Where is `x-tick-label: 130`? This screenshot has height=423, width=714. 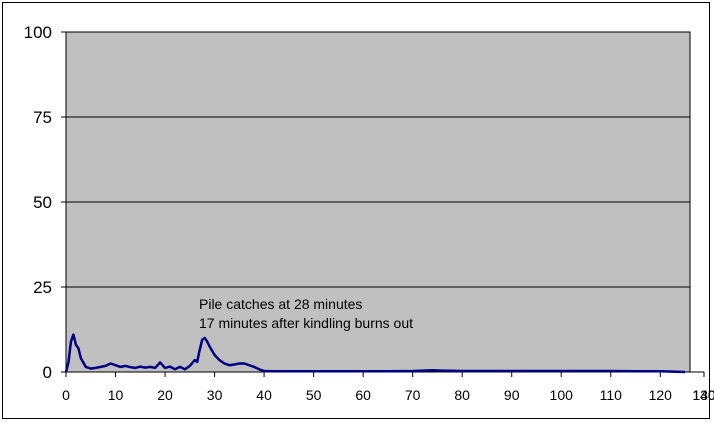 x-tick-label: 130 is located at coordinates (703, 395).